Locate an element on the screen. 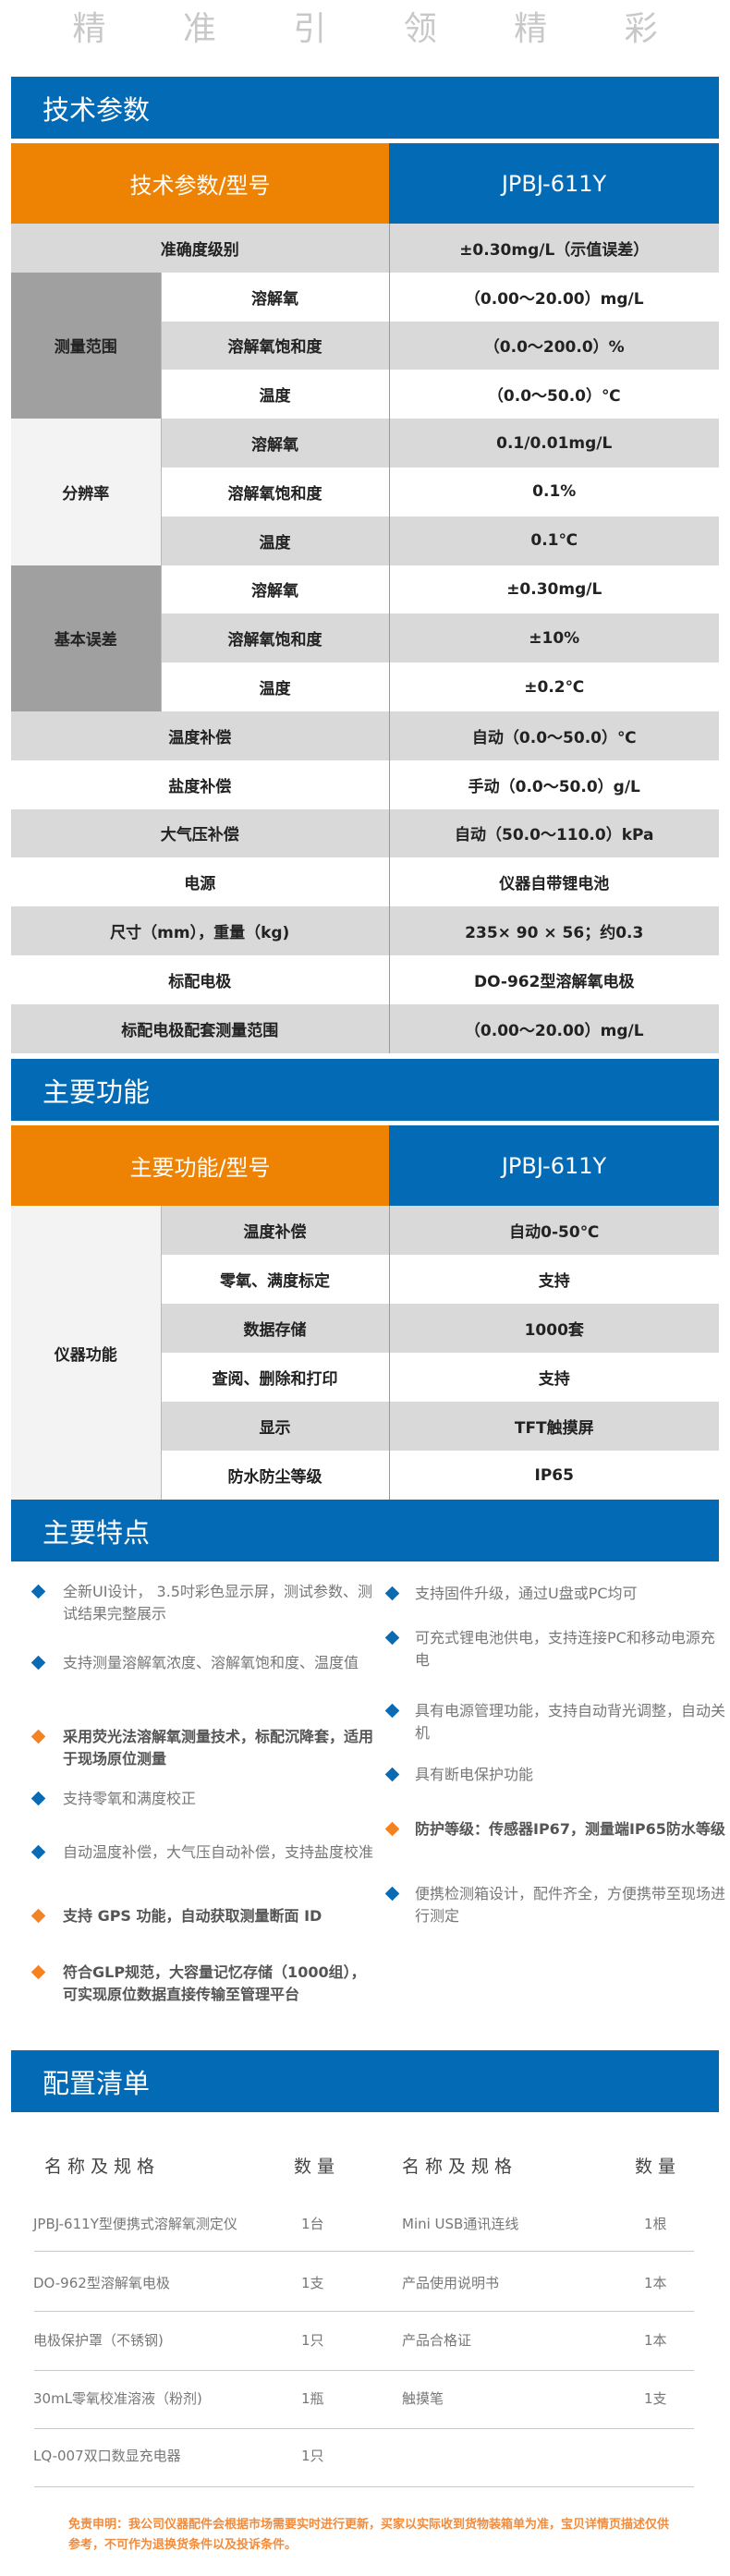  feature-item: 符合GLP规范，大容量记忆存储（1000组），可实现原位数据直接传输至管理平台 is located at coordinates (215, 1983).